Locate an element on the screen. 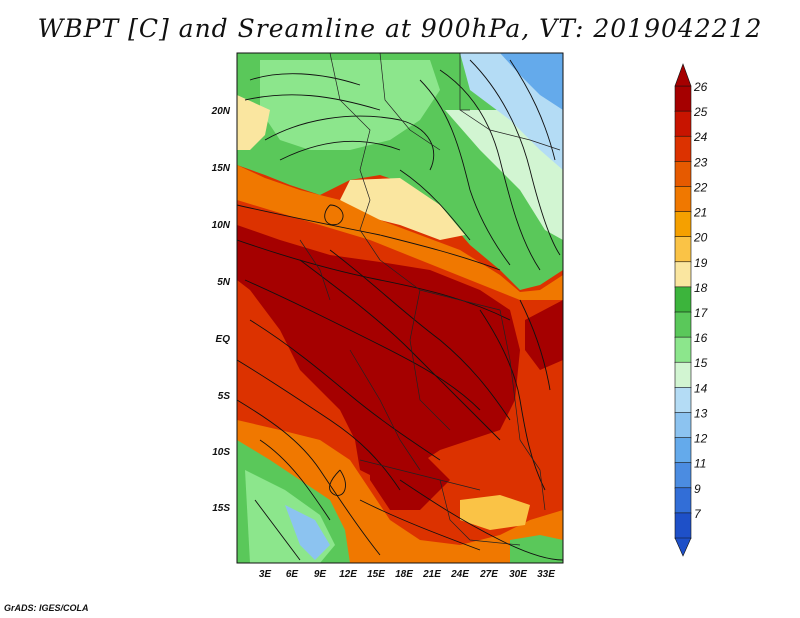 The image size is (800, 618). colorbar-label: 13 is located at coordinates (701, 413).